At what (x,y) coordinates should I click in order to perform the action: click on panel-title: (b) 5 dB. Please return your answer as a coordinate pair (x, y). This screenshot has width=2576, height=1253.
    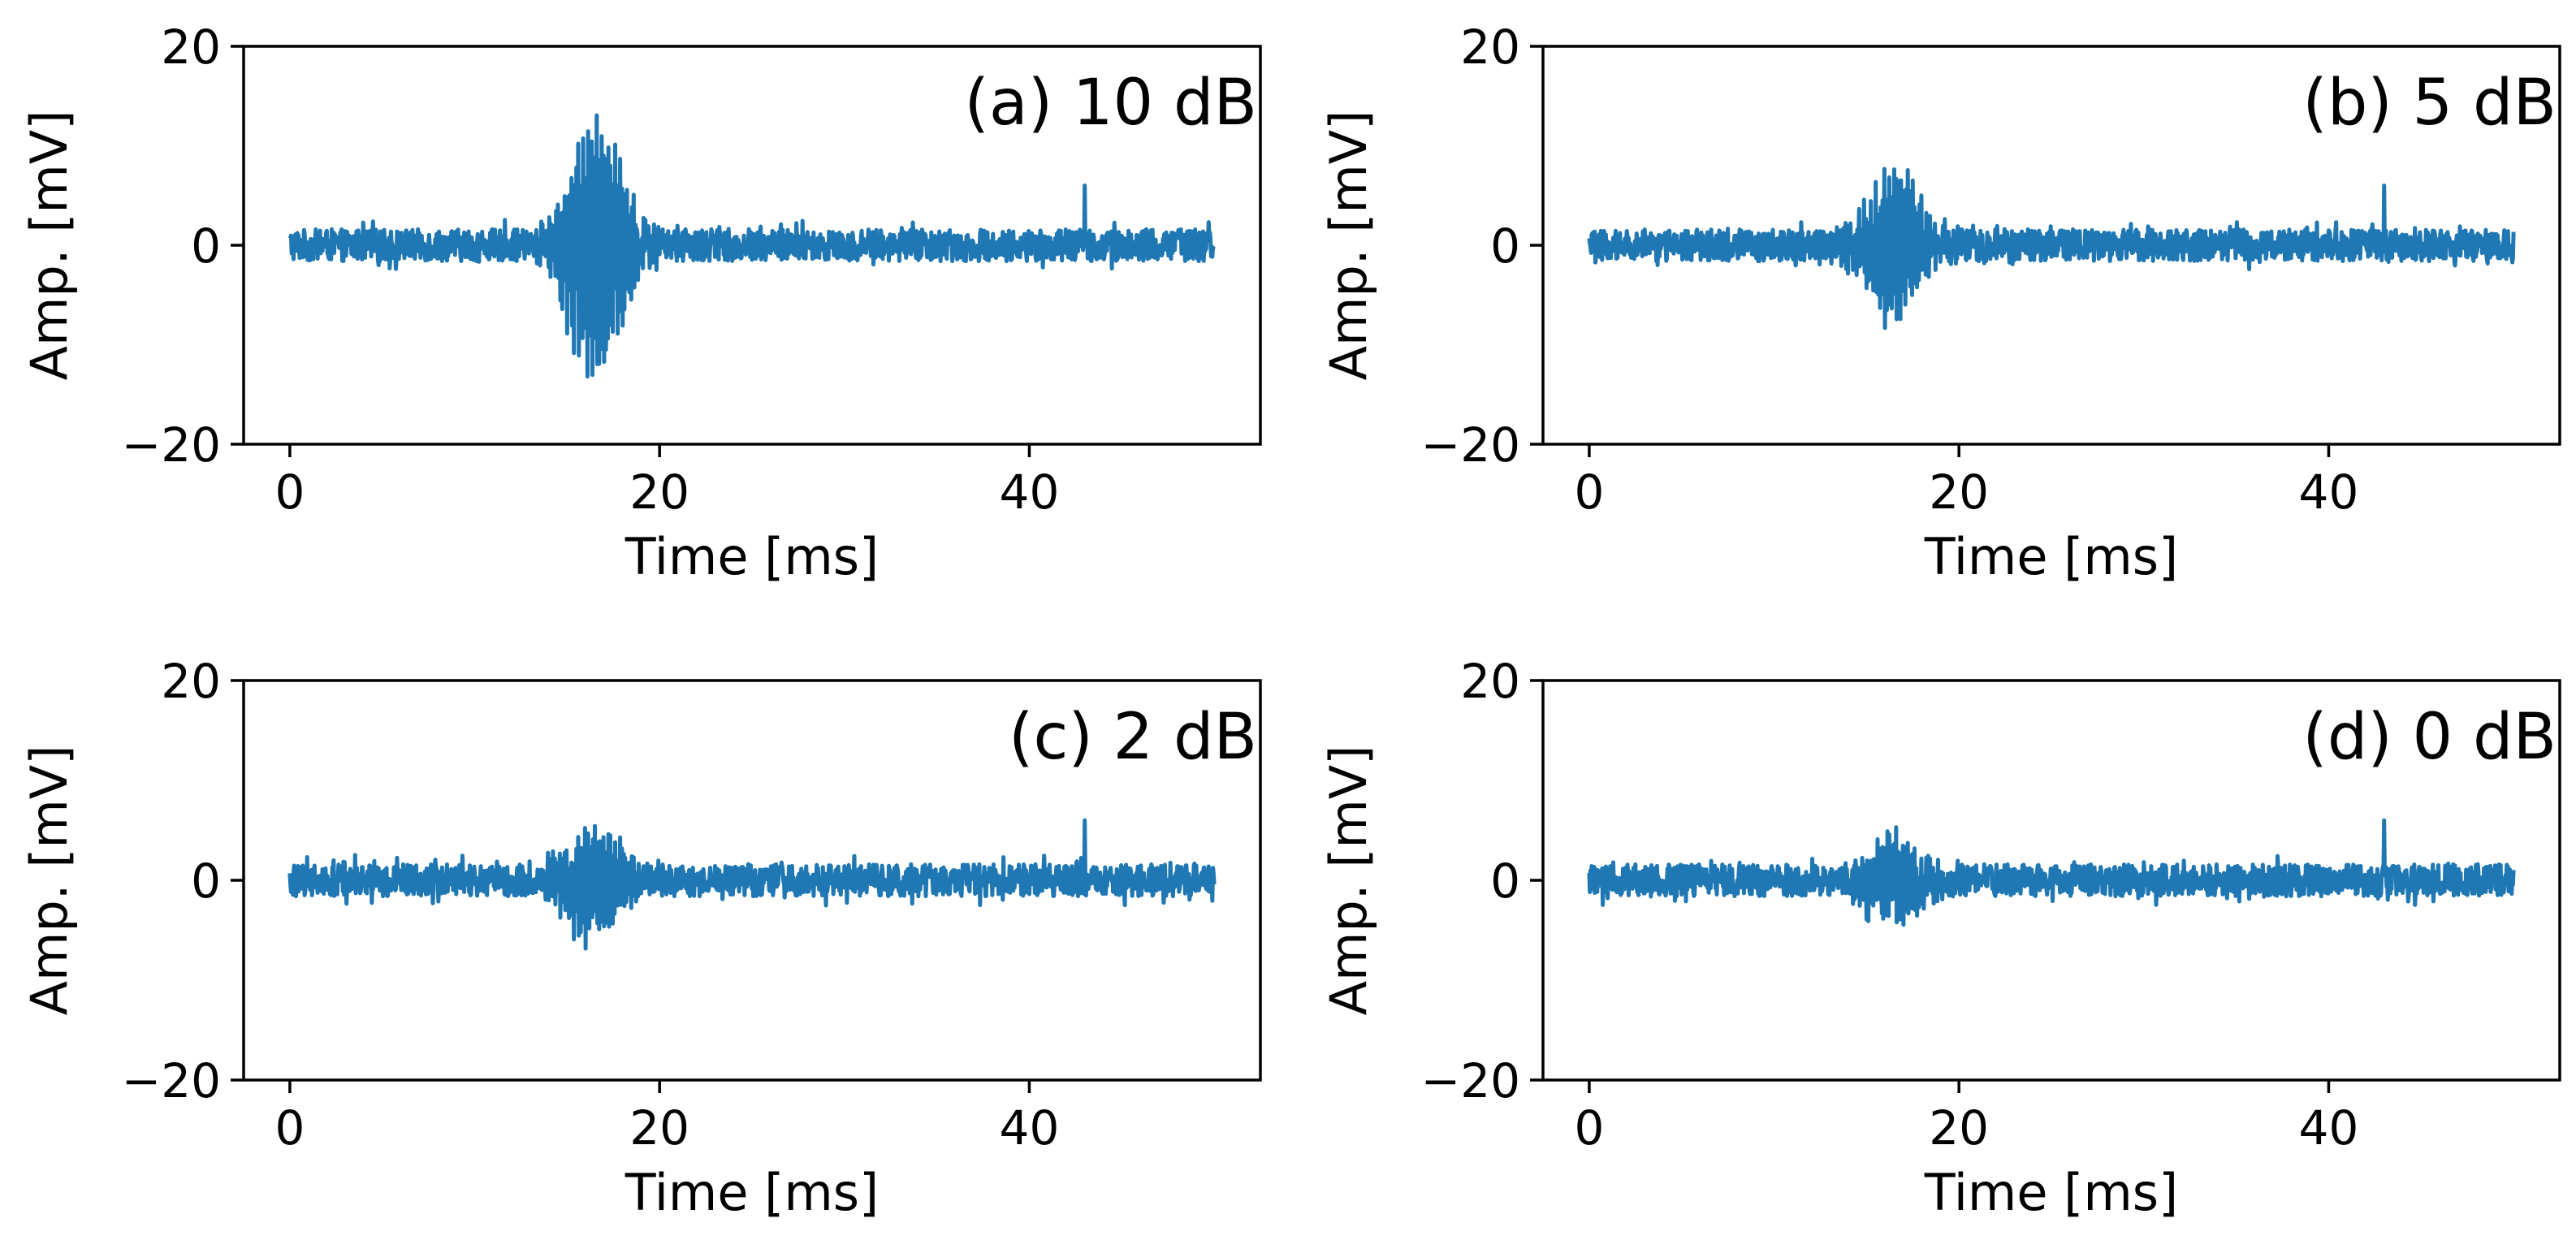
    Looking at the image, I should click on (2429, 103).